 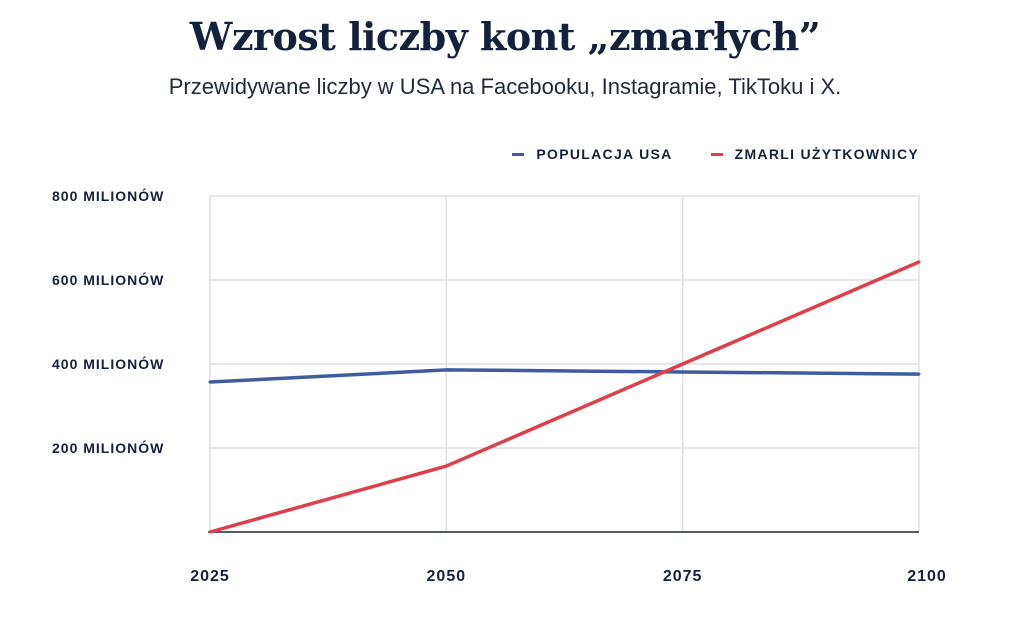 What do you see at coordinates (826, 154) in the screenshot?
I see `legend-label-dead-users: ZMARLI UŻYTKOWNICY` at bounding box center [826, 154].